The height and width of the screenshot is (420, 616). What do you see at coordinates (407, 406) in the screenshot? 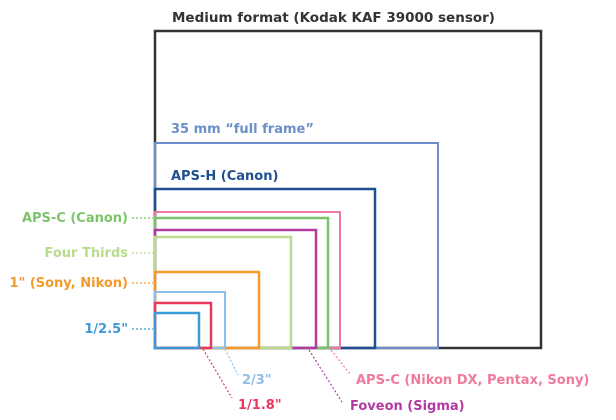
I see `label-foveon: Foveon (Sigma)` at bounding box center [407, 406].